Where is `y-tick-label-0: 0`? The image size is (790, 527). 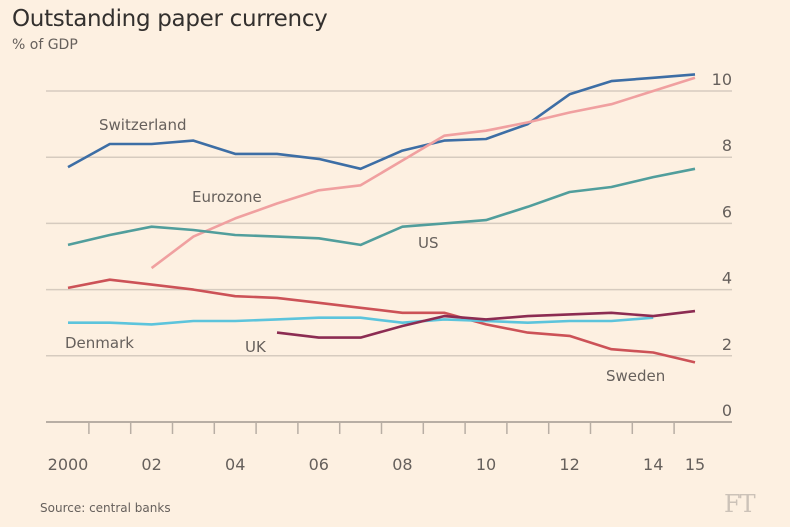 y-tick-label-0: 0 is located at coordinates (727, 410).